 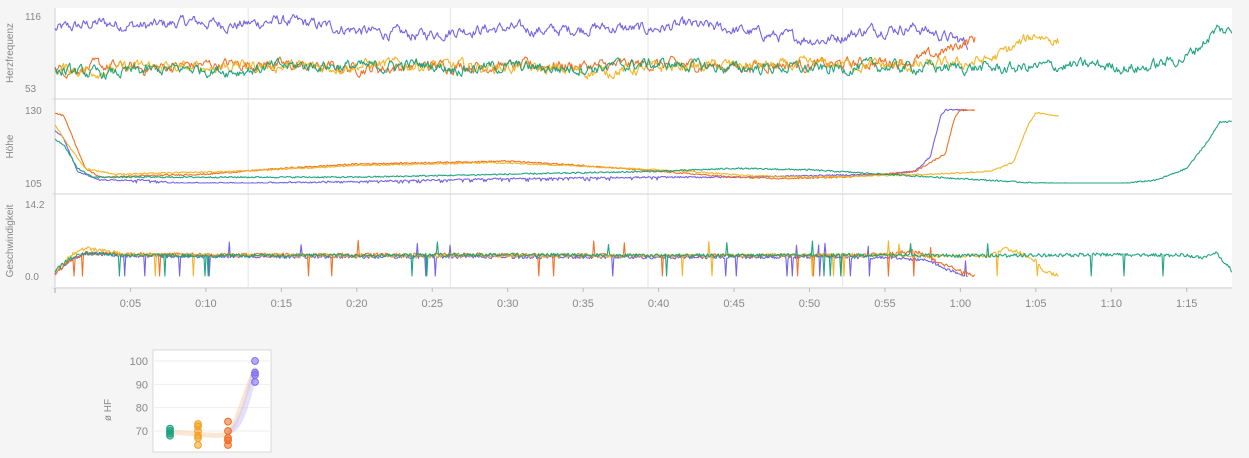 What do you see at coordinates (809, 304) in the screenshot?
I see `x-tick-label: 0:50` at bounding box center [809, 304].